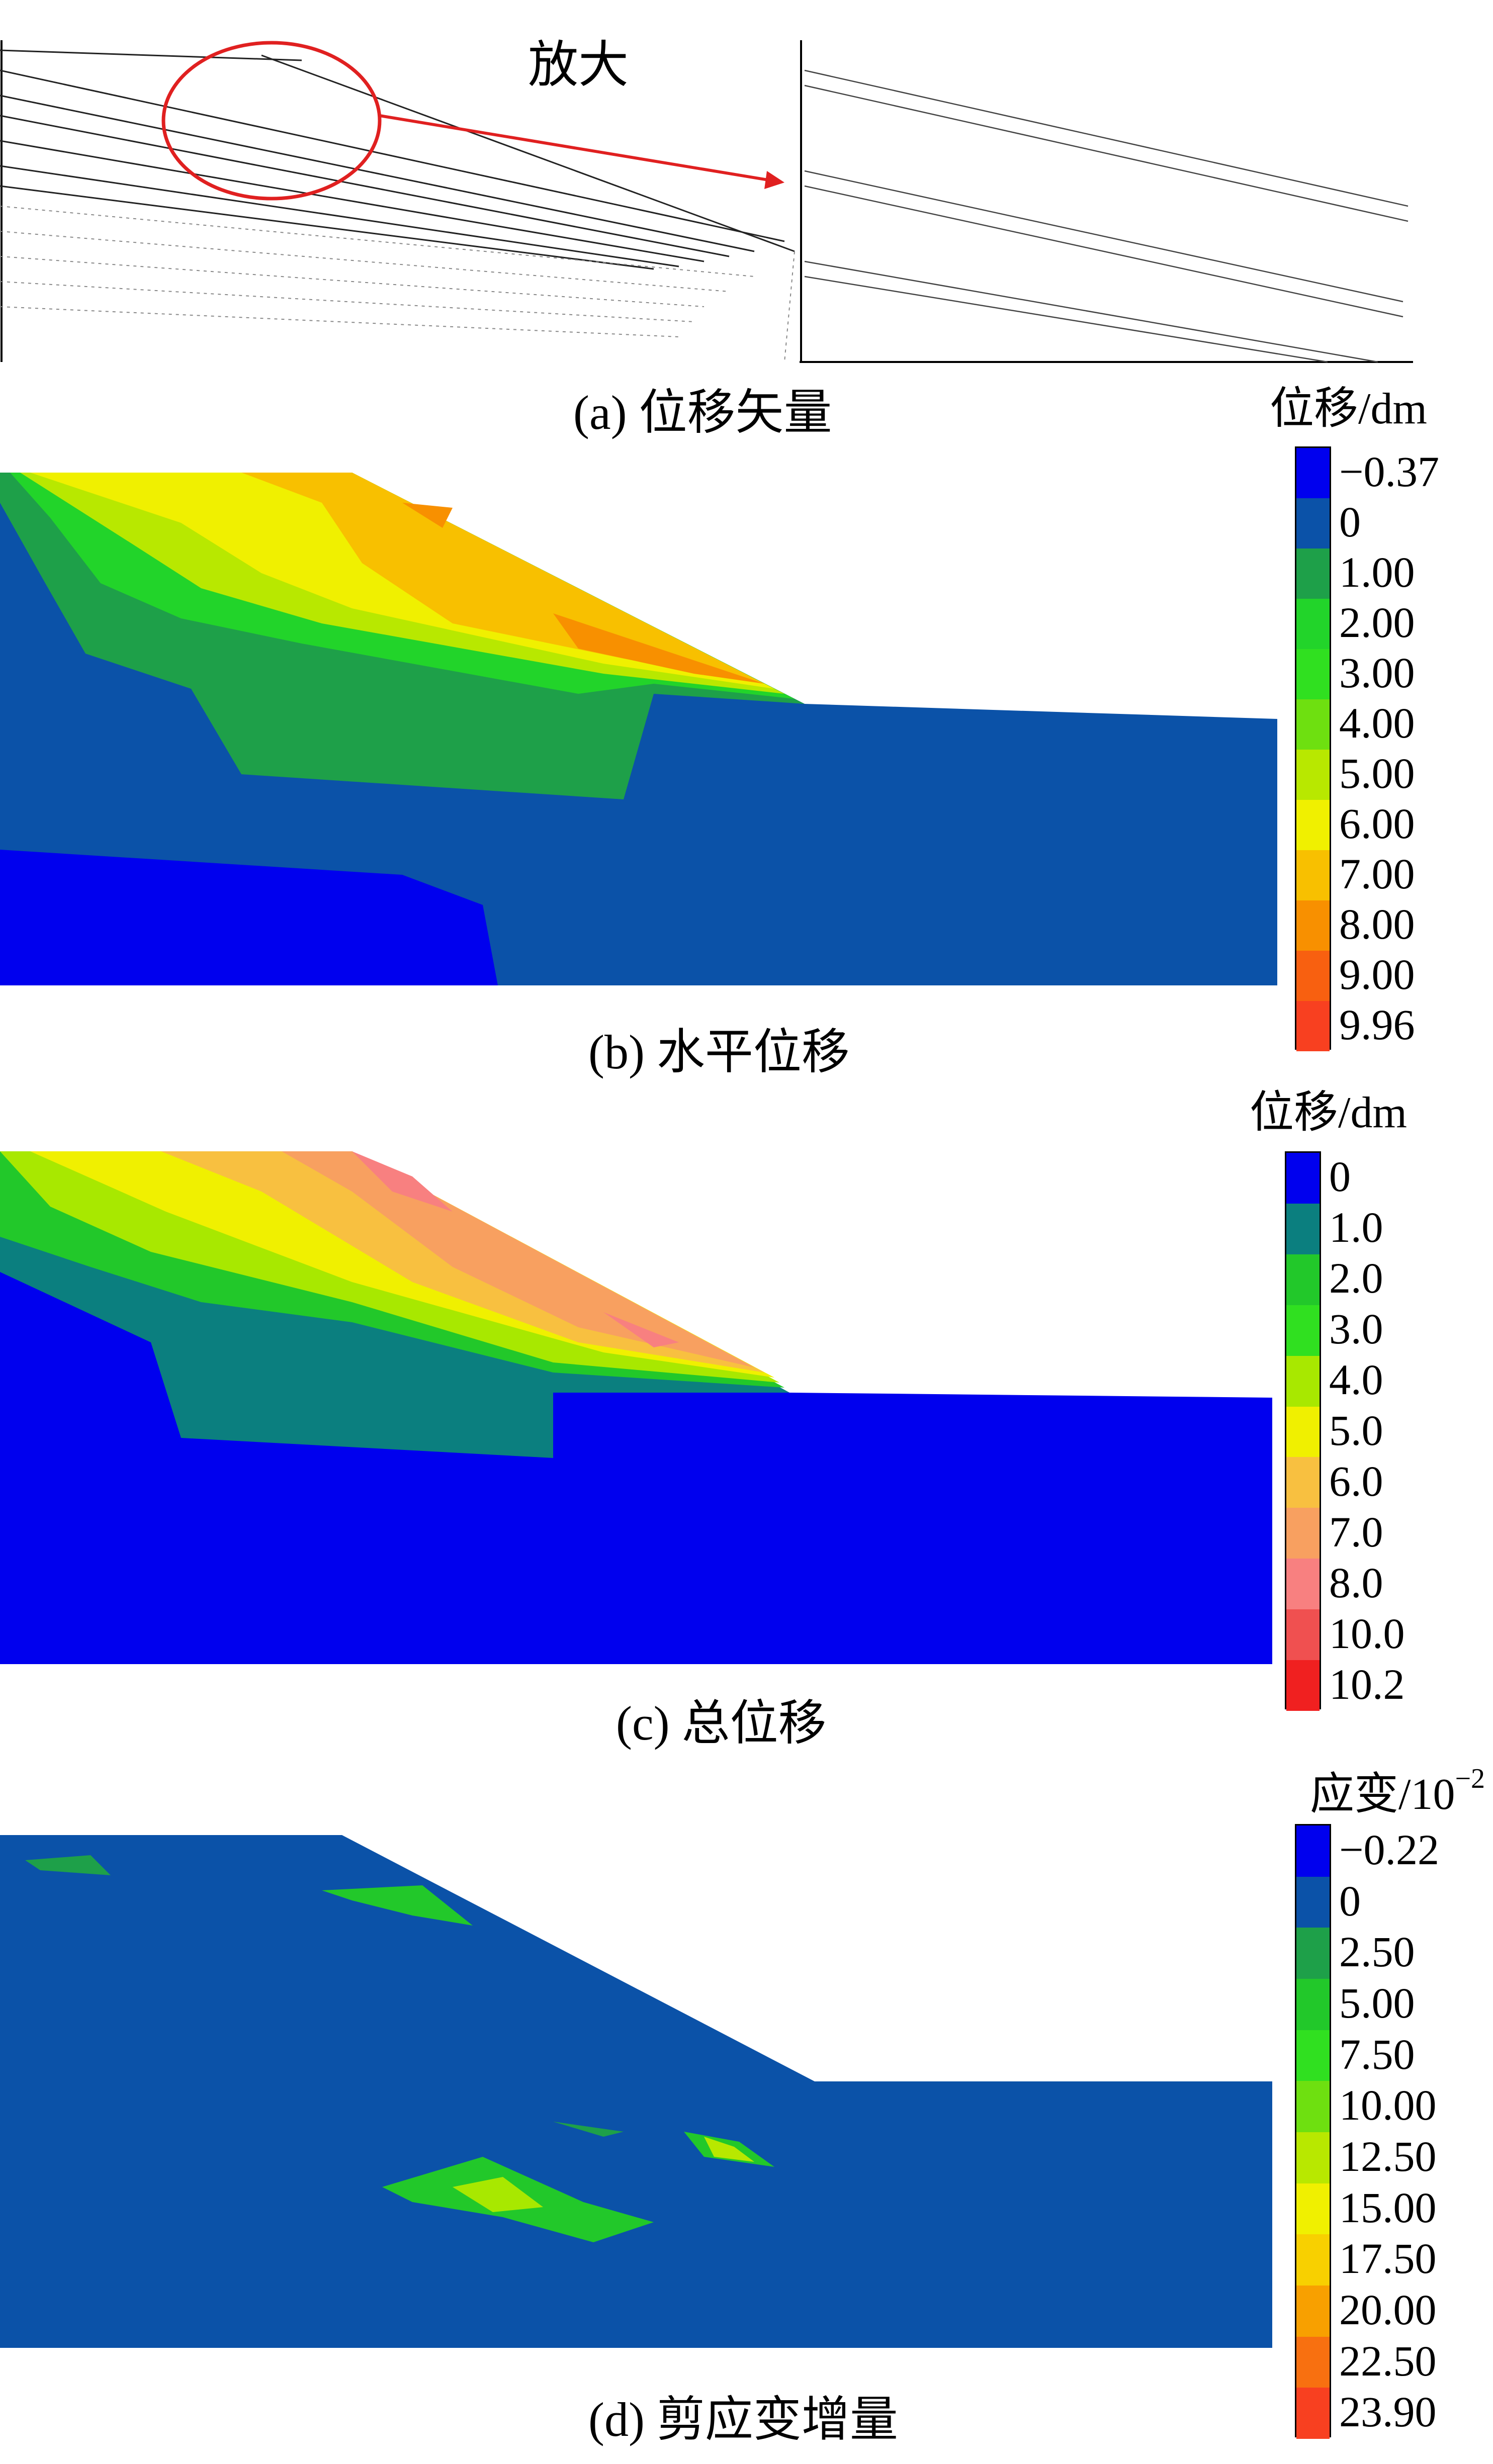 The image size is (1493, 2464). Describe the element at coordinates (1388, 2361) in the screenshot. I see `legend-d-label: 22.50` at that location.